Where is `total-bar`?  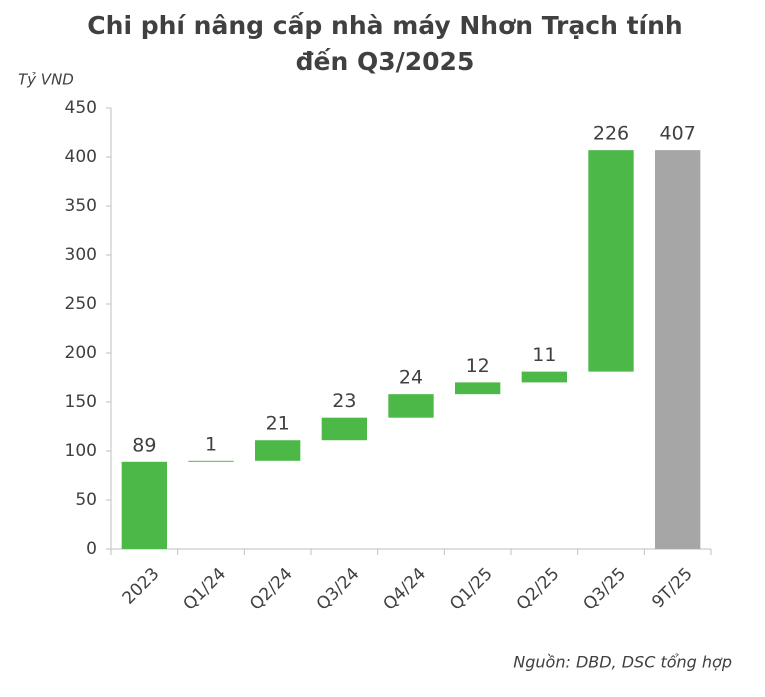
total-bar is located at coordinates (678, 349).